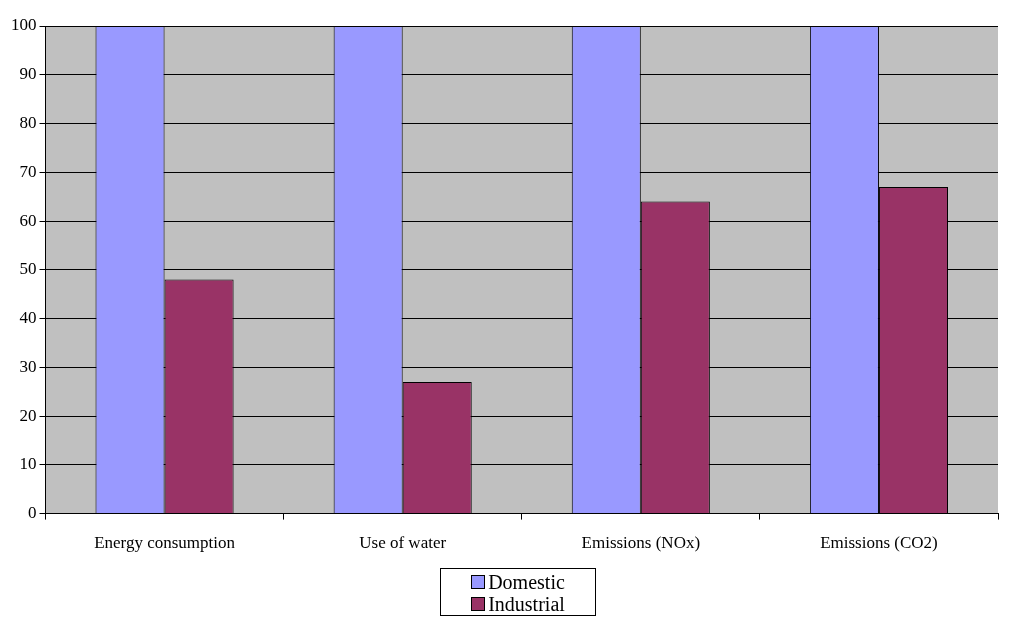  I want to click on y-tick-label: 90, so click(28, 74).